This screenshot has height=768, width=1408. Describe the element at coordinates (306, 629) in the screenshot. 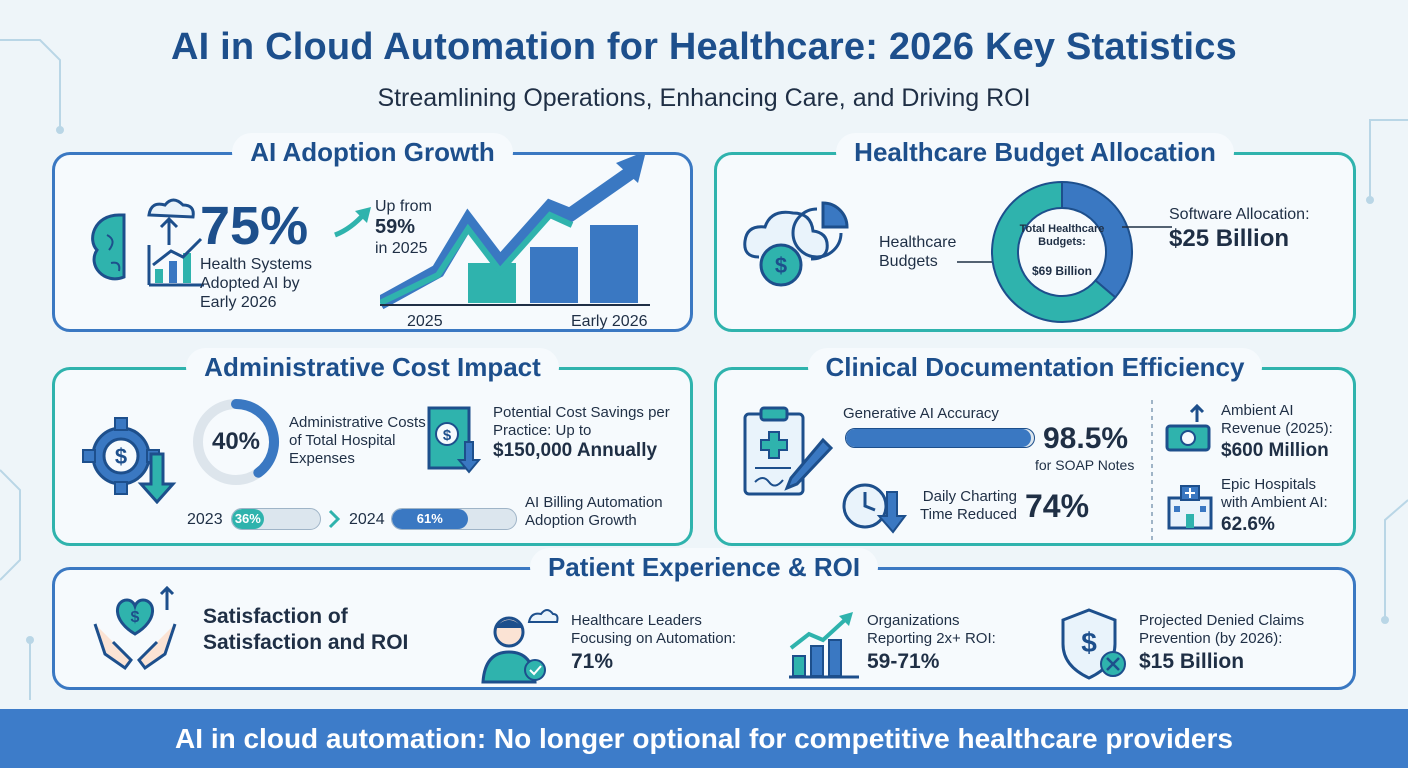

I see `satisfaction-text: Satisfaction of Satisfaction and ROI` at that location.